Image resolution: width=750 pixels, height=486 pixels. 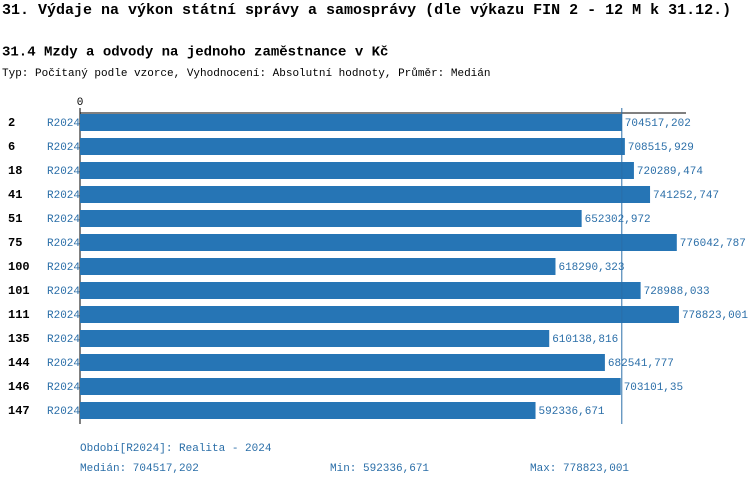 I want to click on value-label: 682541,777, so click(x=641, y=364).